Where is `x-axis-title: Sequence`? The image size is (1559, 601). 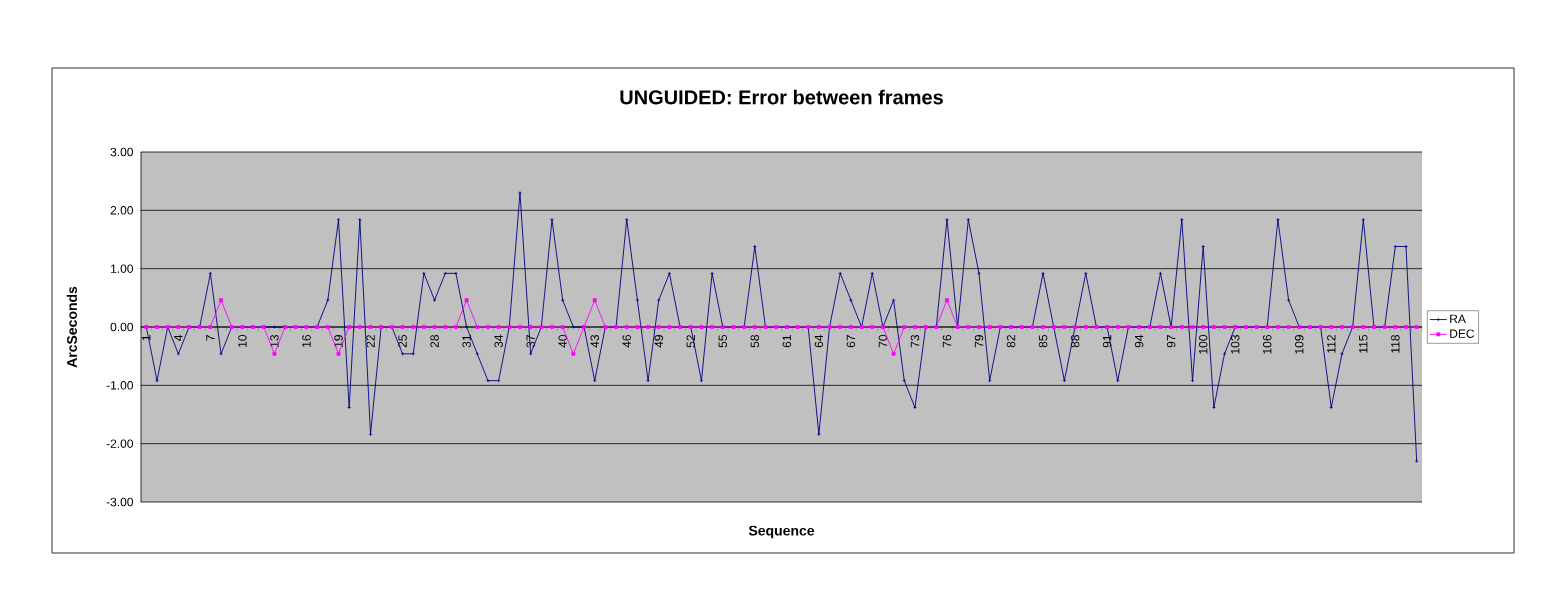 x-axis-title: Sequence is located at coordinates (781, 532).